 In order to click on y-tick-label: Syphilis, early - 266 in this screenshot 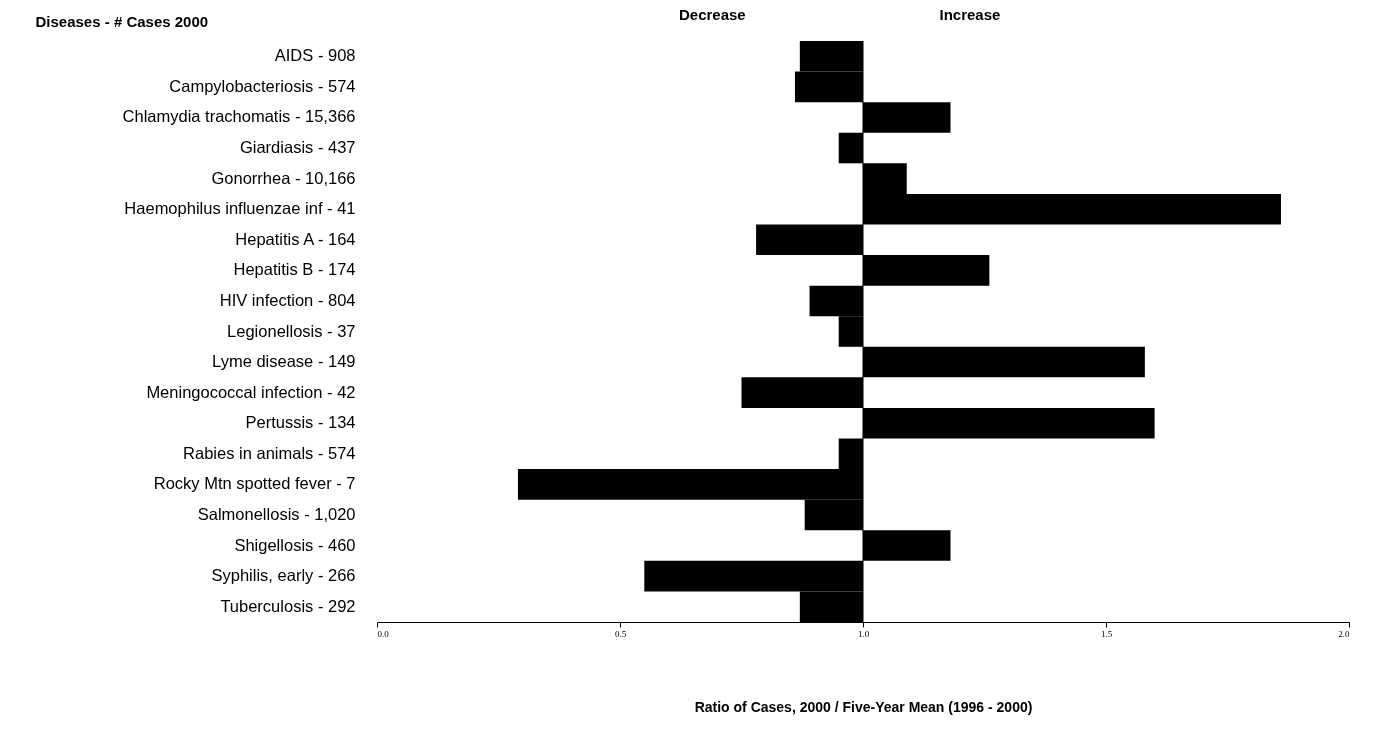, I will do `click(283, 575)`.